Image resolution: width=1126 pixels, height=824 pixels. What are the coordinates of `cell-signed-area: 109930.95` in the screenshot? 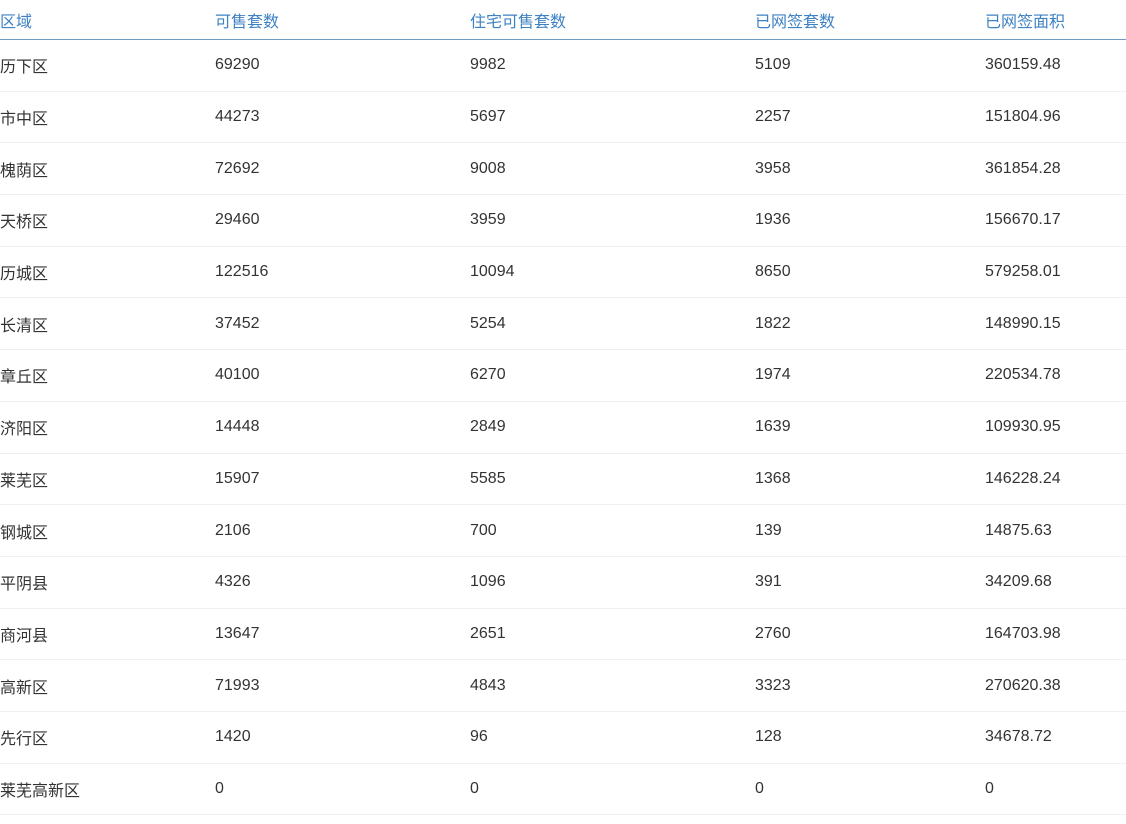 It's located at (1055, 427).